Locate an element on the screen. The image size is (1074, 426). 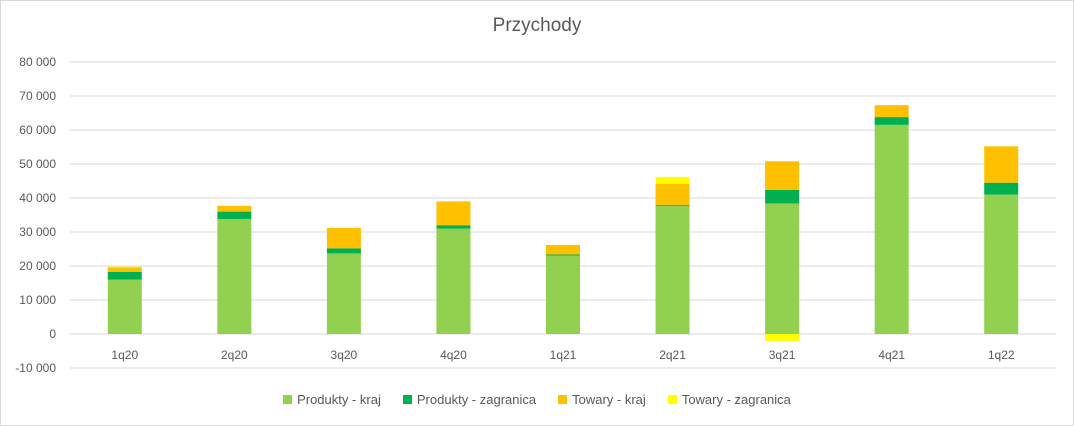
legend-label: Towary - kraj is located at coordinates (609, 399).